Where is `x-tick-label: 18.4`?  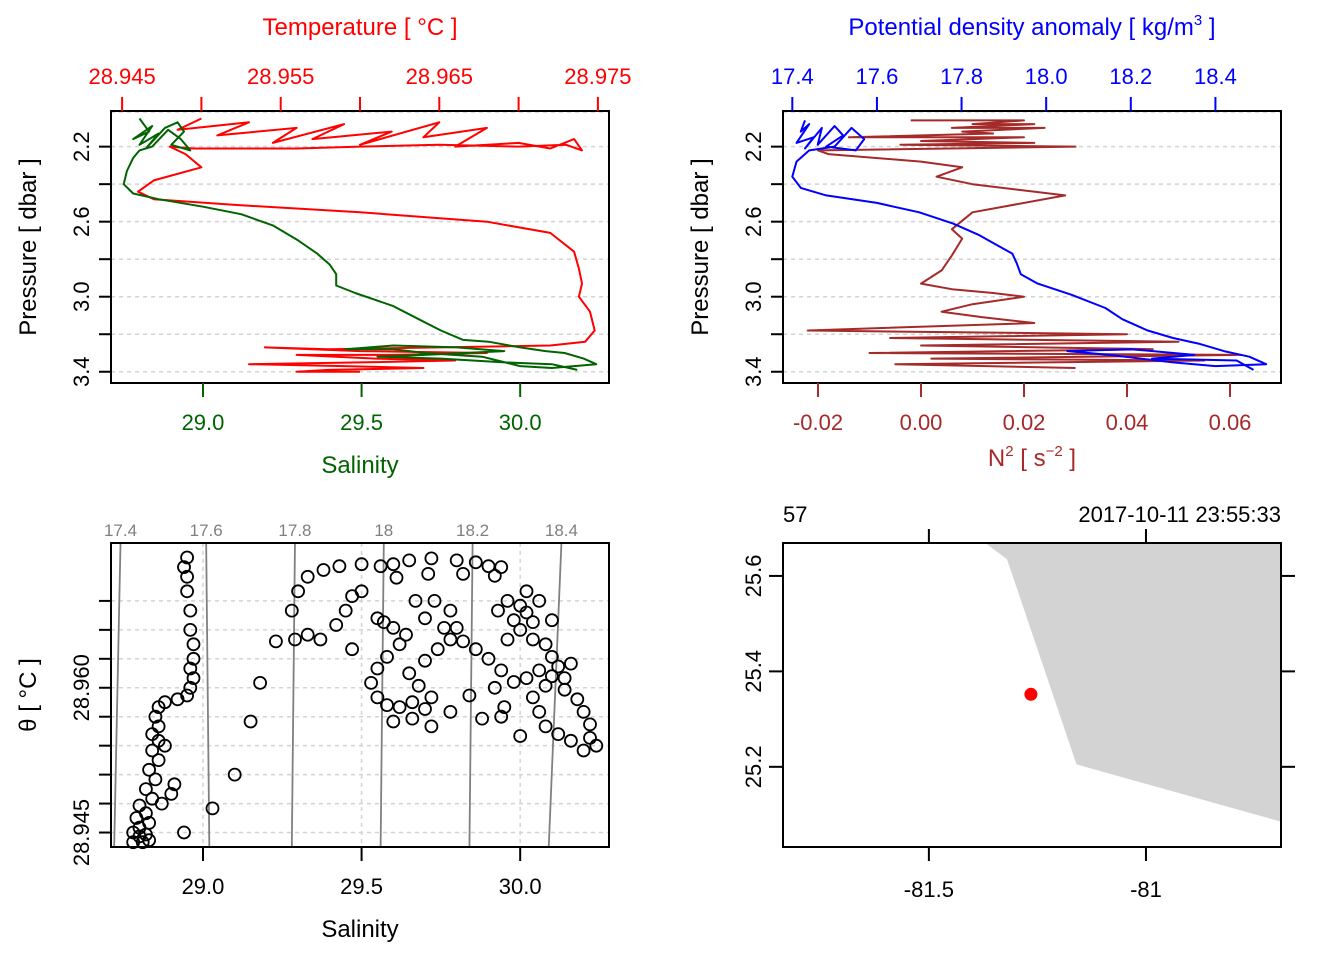
x-tick-label: 18.4 is located at coordinates (1215, 76).